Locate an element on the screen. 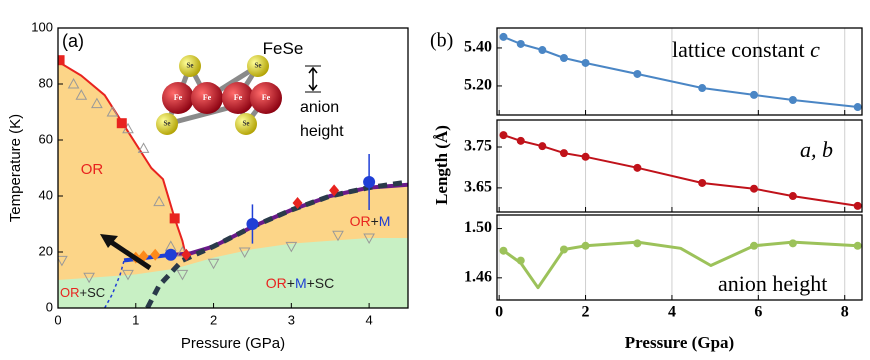  annotation-part: height is located at coordinates (322, 131).